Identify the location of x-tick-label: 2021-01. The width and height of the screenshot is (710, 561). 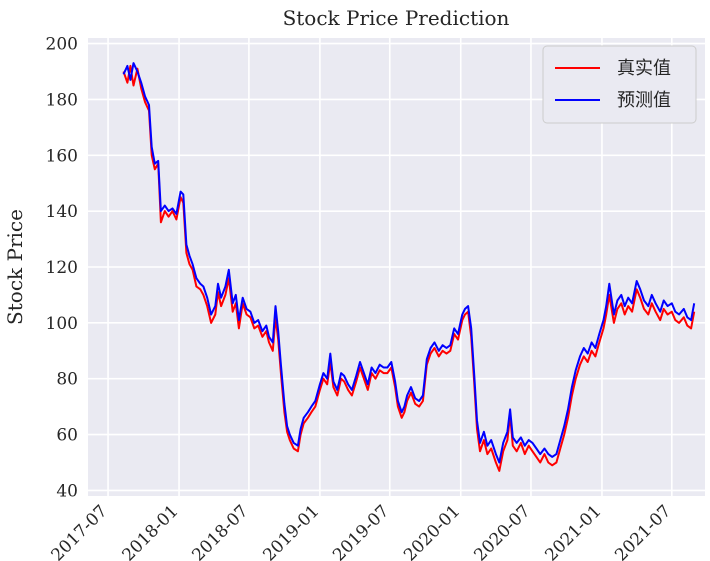
(573, 531).